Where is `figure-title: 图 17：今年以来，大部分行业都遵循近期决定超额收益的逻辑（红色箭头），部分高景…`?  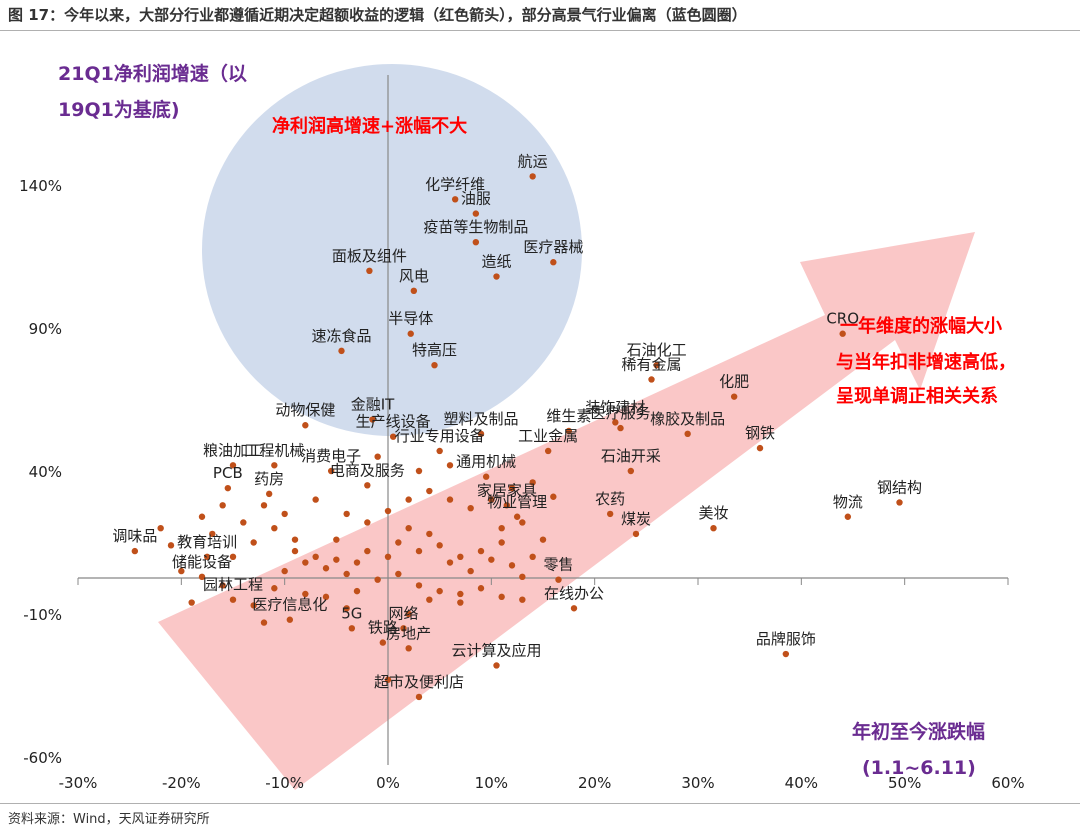 figure-title: 图 17：今年以来，大部分行业都遵循近期决定超额收益的逻辑（红色箭头），部分高景… is located at coordinates (377, 15).